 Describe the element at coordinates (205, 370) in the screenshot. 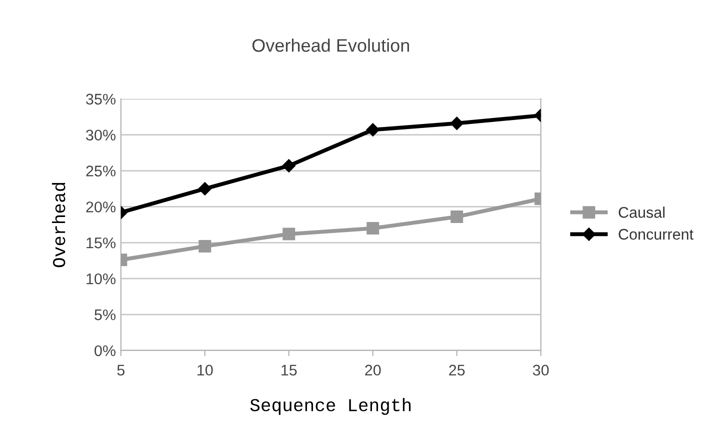

I see `x-tick-label: 10` at that location.